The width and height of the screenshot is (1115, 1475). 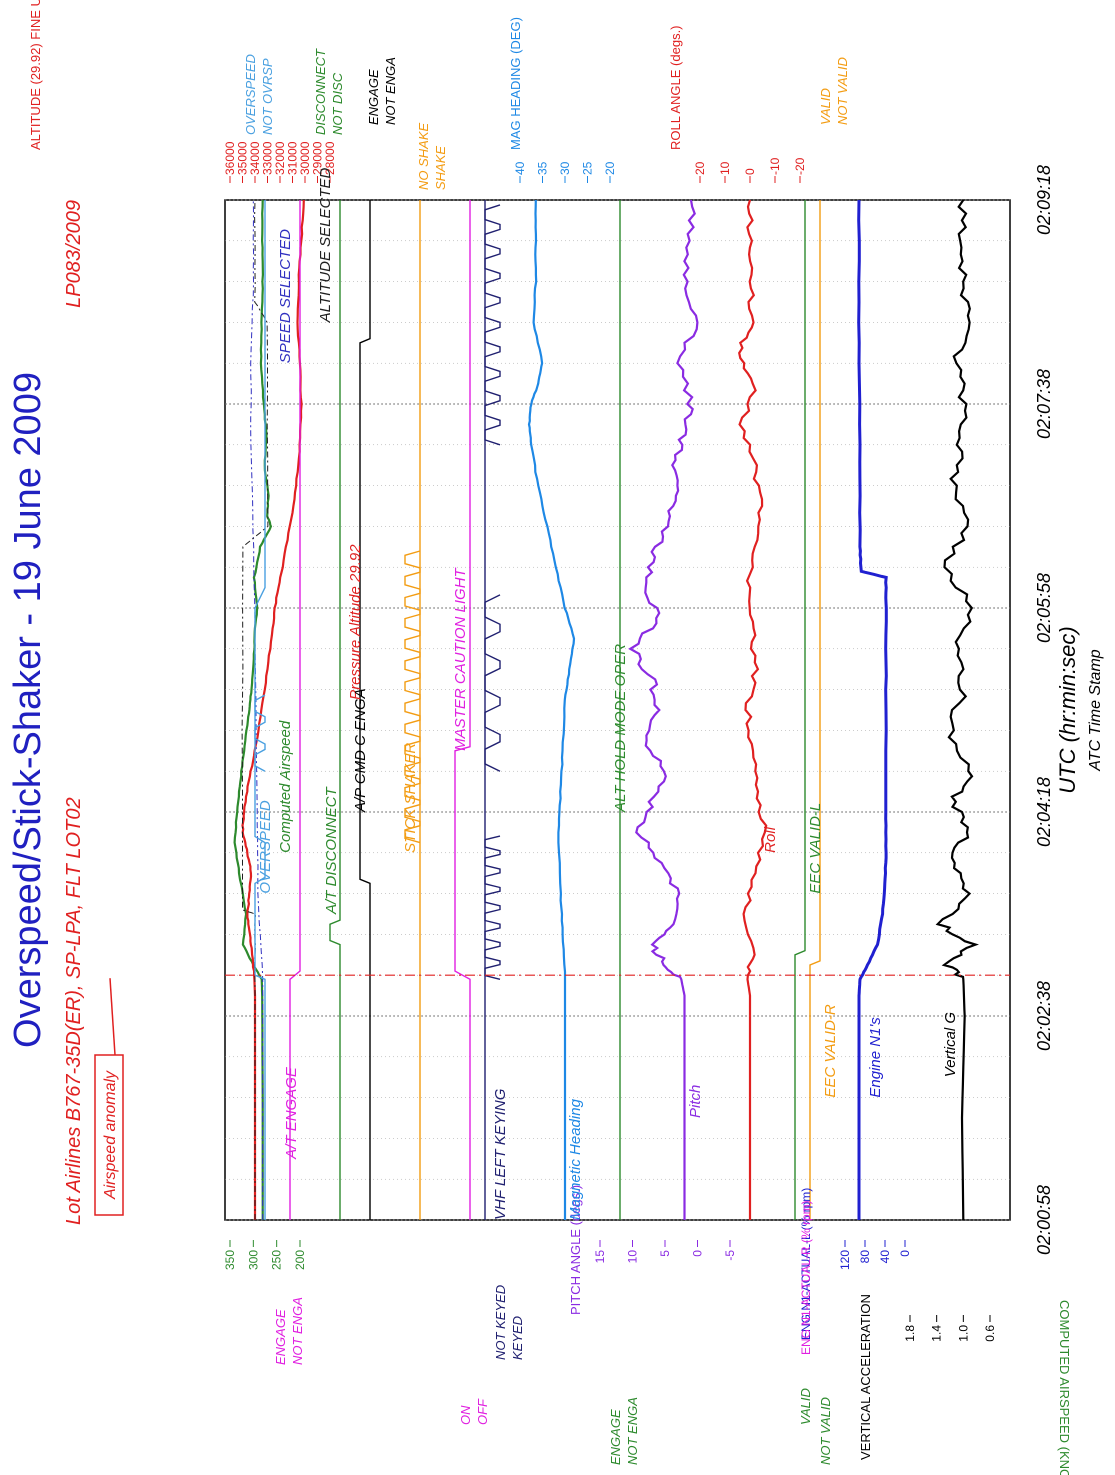 What do you see at coordinates (35, 75) in the screenshot?
I see `altitude-axis-label: ALTITUDE (29.92) FINE Unwrap (FEET)` at bounding box center [35, 75].